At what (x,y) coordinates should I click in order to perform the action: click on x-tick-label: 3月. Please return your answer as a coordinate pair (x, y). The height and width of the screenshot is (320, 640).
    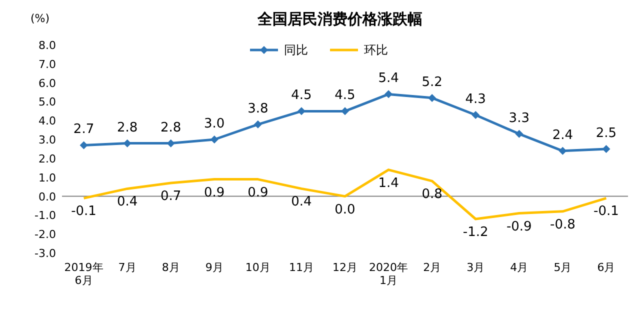
    Looking at the image, I should click on (475, 267).